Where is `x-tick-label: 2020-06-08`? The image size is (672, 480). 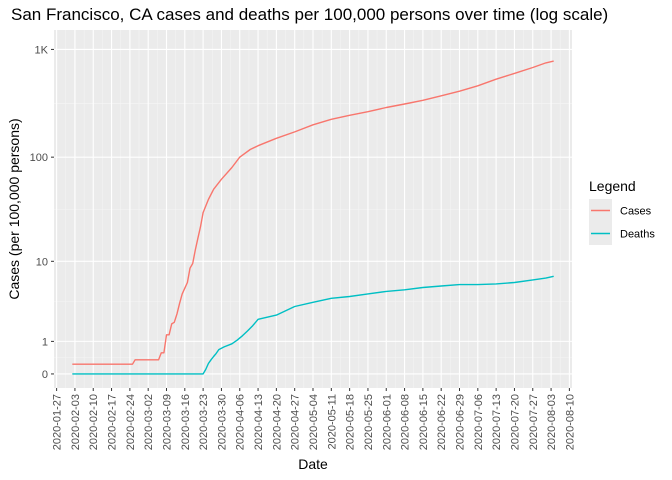
x-tick-label: 2020-06-08 is located at coordinates (406, 422).